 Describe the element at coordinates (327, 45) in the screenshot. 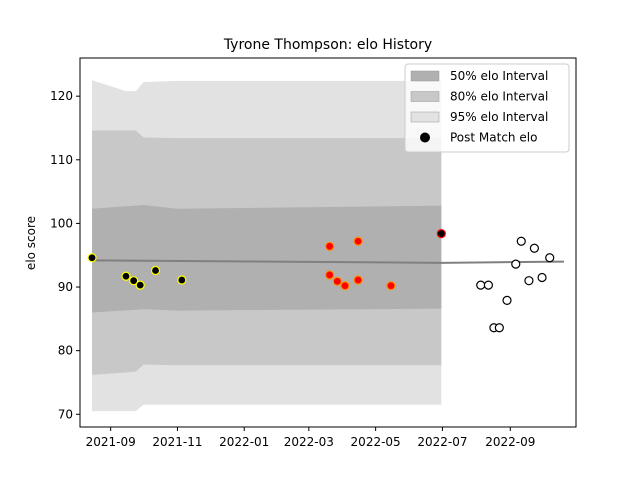

I see `chart-title: Tyrone Thompson: elo History` at that location.